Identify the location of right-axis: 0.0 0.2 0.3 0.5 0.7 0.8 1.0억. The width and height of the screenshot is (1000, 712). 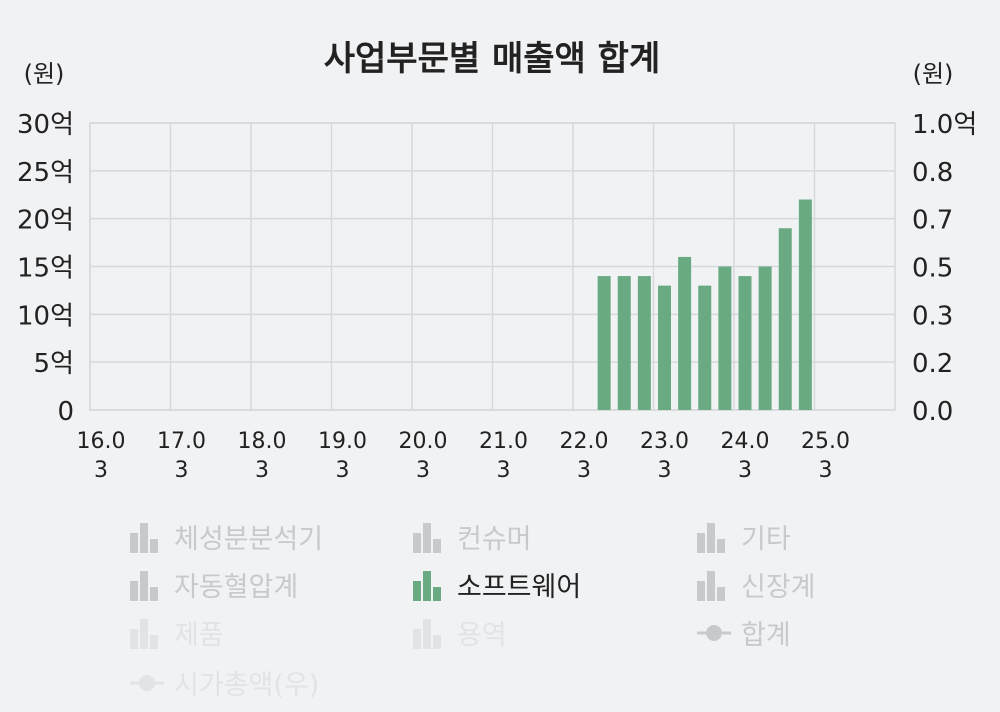
(944, 268).